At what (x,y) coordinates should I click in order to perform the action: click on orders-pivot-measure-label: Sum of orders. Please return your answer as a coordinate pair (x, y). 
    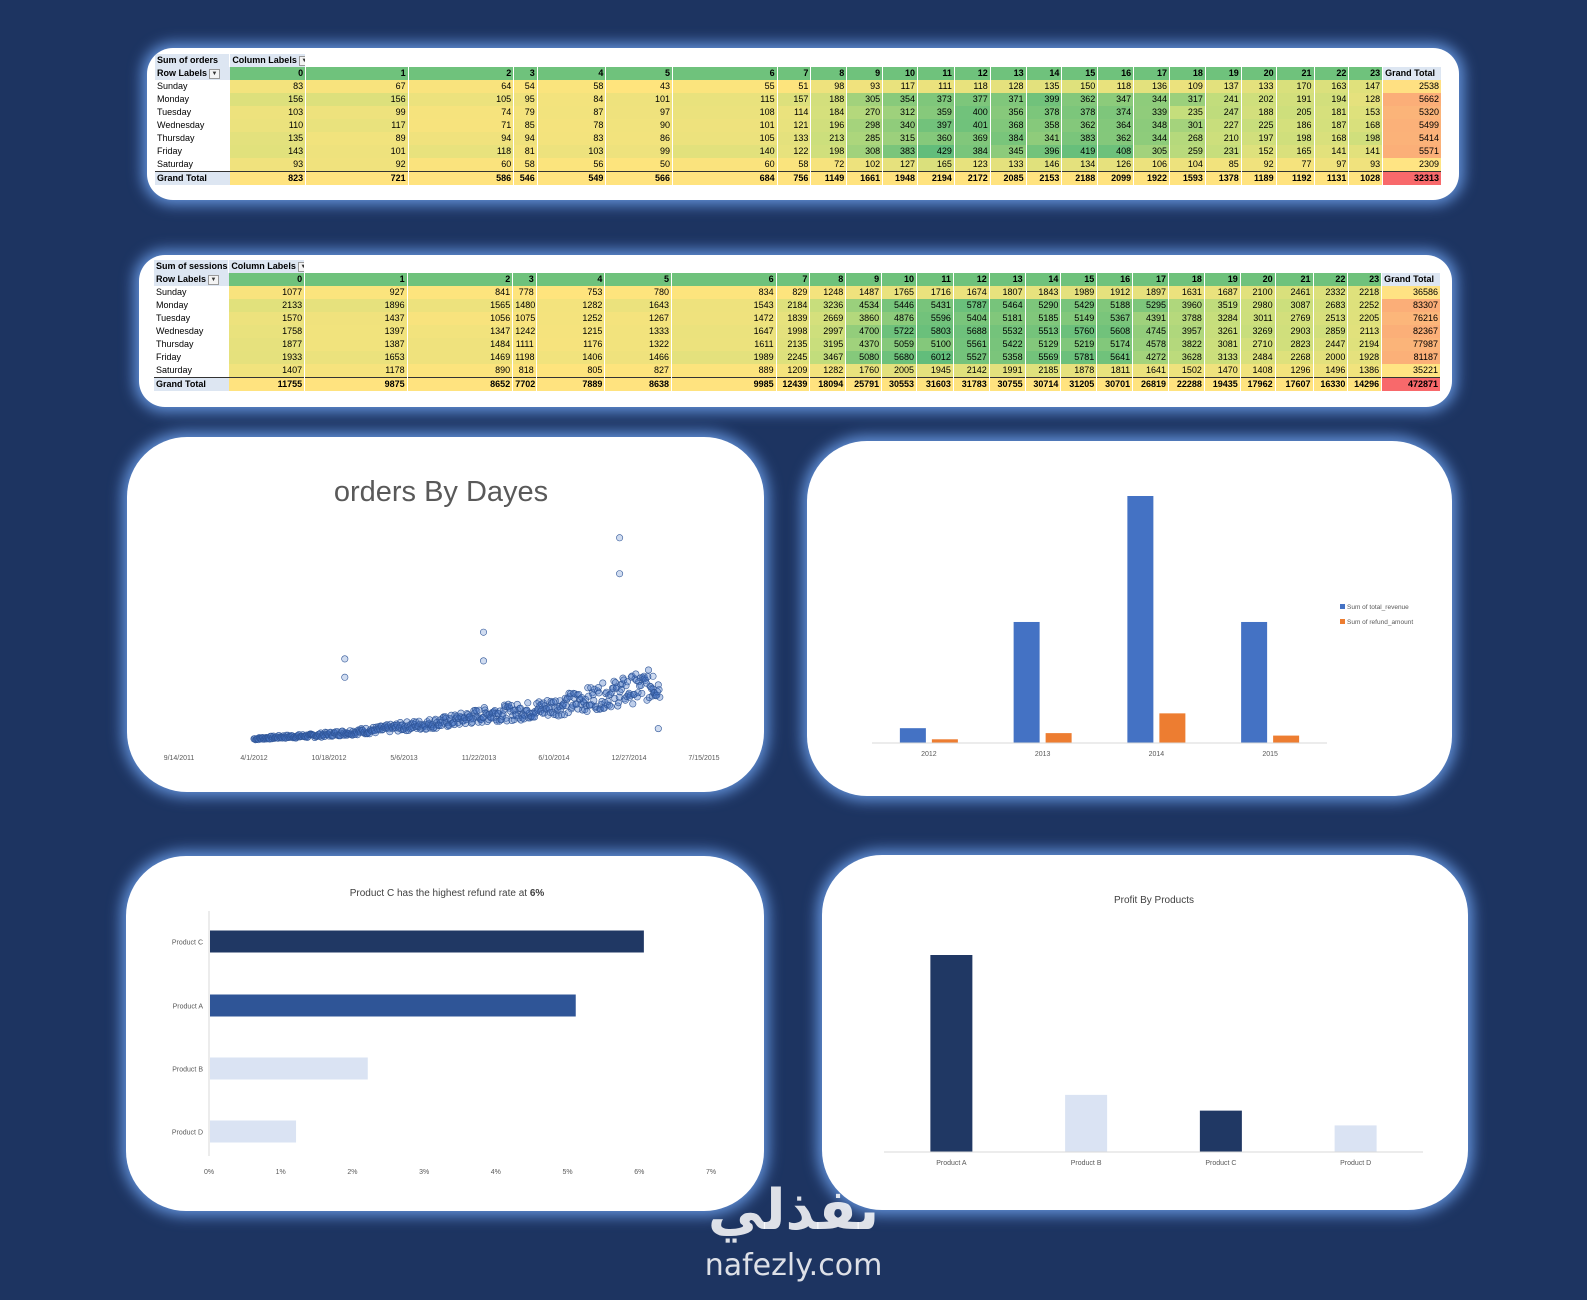
    Looking at the image, I should click on (193, 60).